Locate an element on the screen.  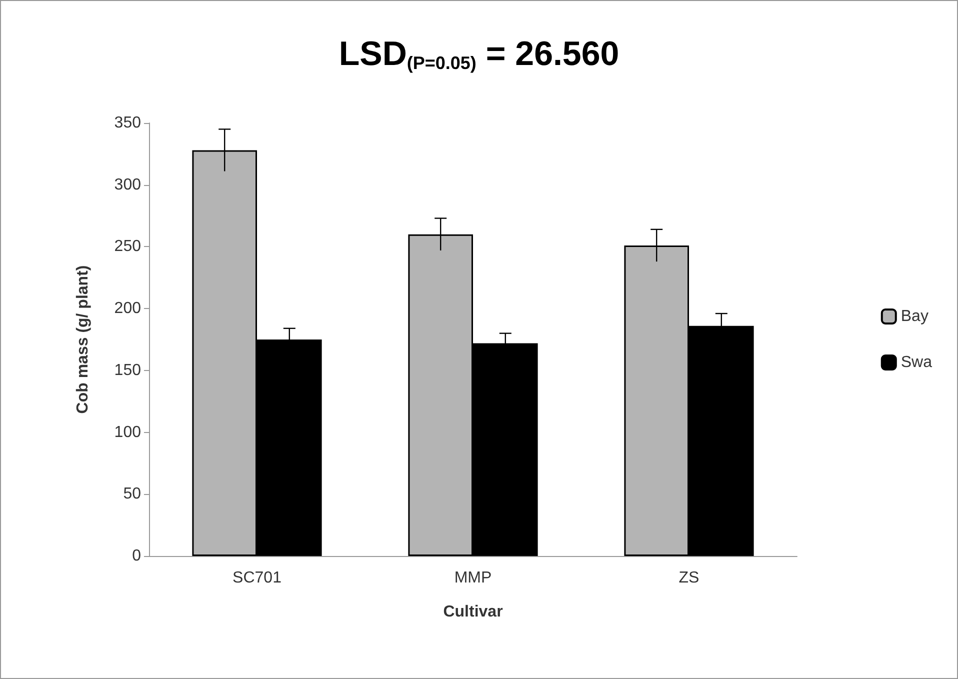
legend-label: Bay is located at coordinates (914, 316).